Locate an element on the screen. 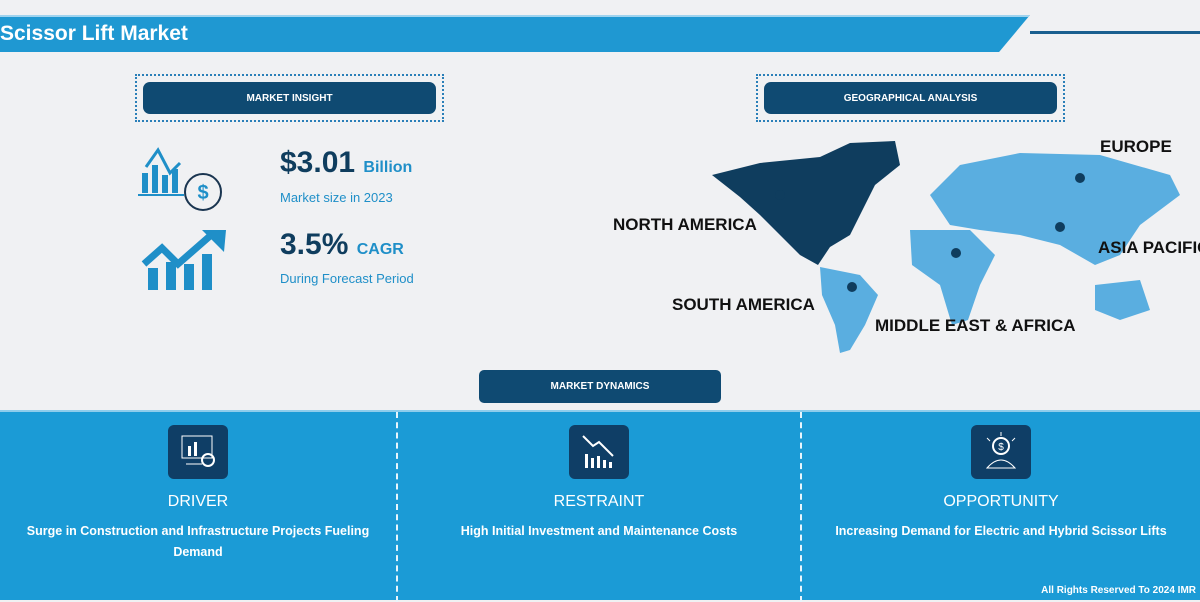 This screenshot has height=602, width=1200. declining-chart-icon is located at coordinates (599, 452).